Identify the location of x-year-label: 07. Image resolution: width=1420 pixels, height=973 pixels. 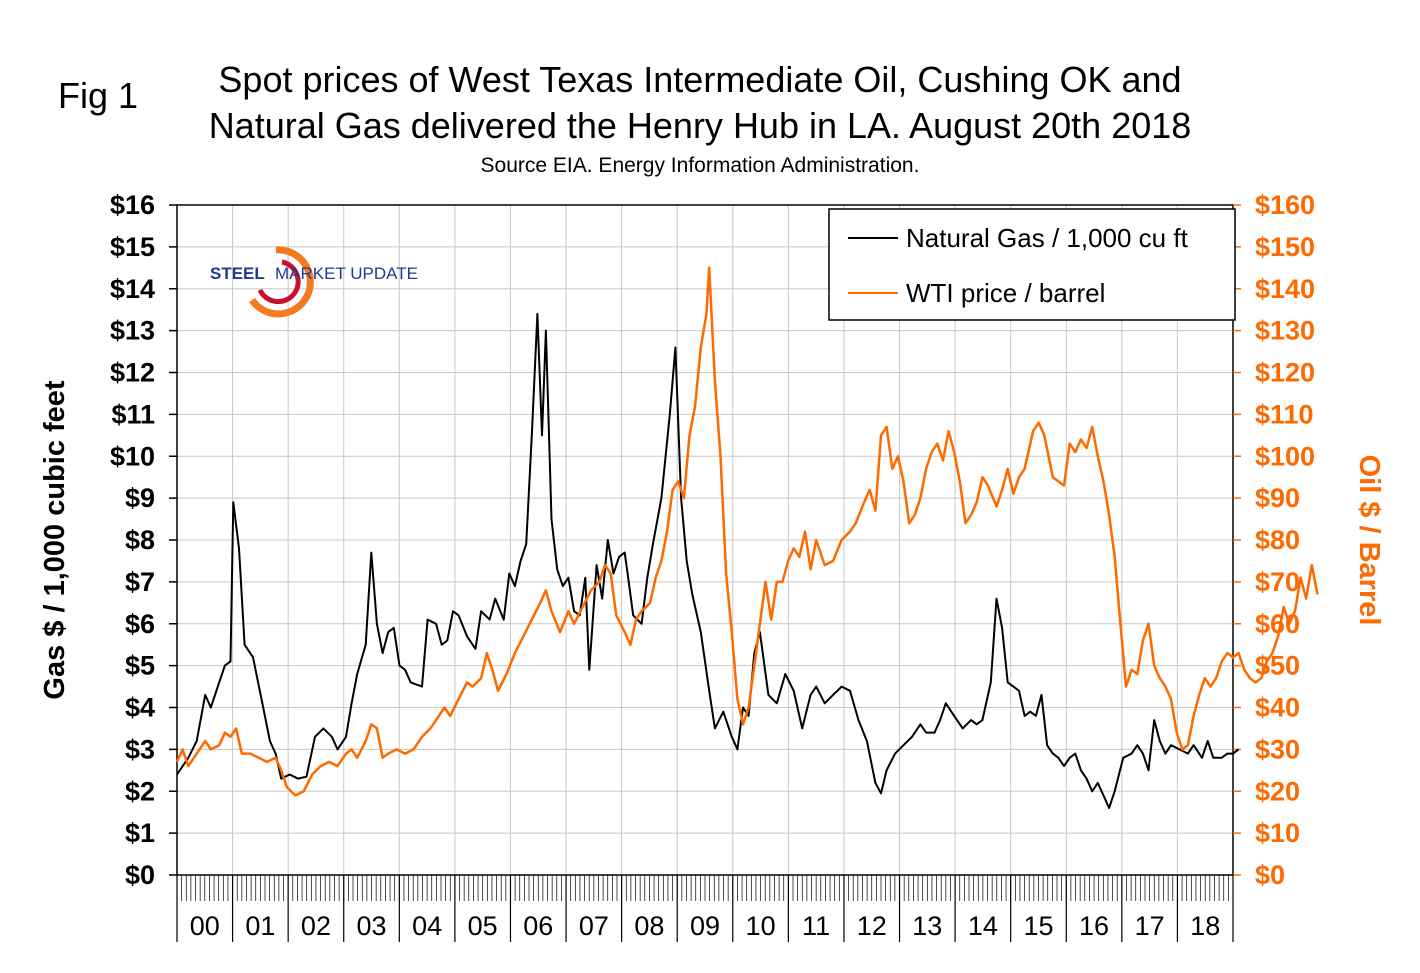
(594, 926).